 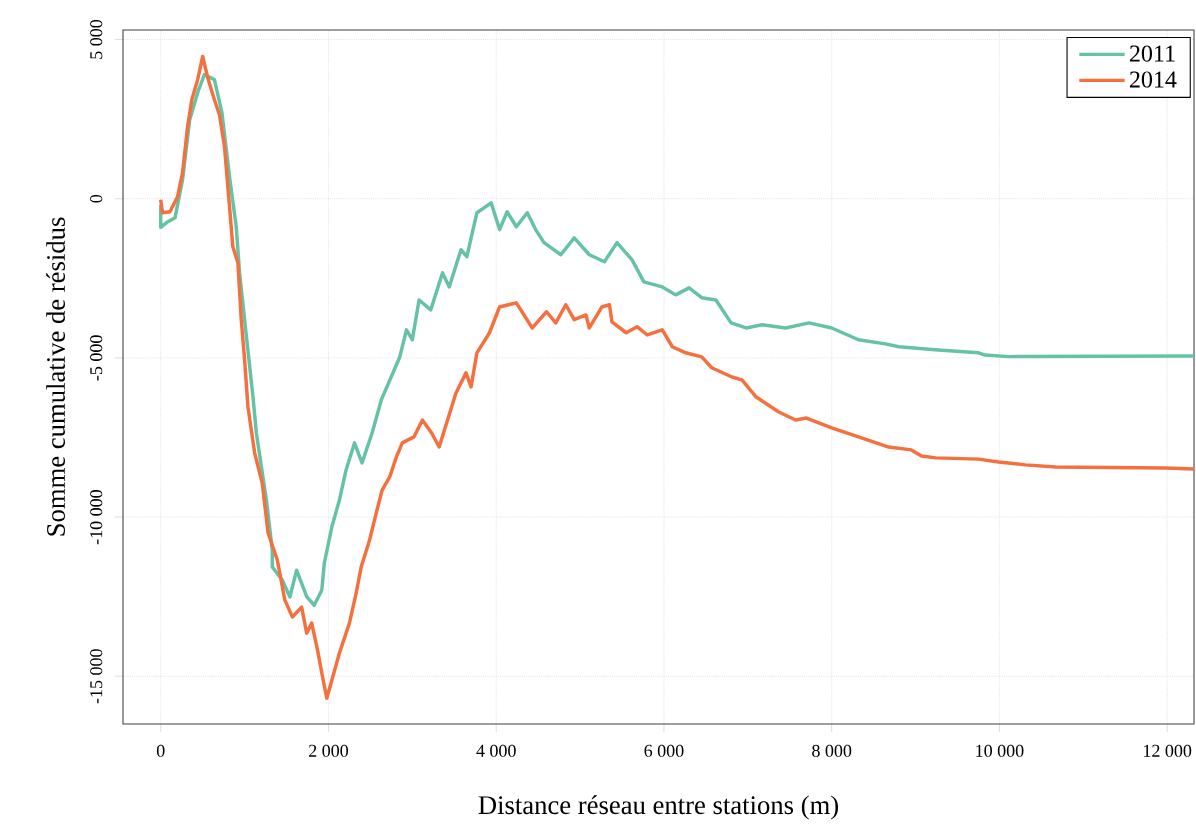 I want to click on x-tick-label: 2 000, so click(x=329, y=750).